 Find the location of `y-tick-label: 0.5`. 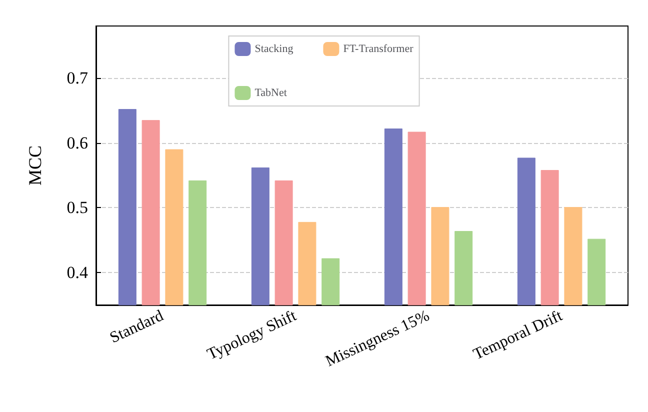

y-tick-label: 0.5 is located at coordinates (77, 208).